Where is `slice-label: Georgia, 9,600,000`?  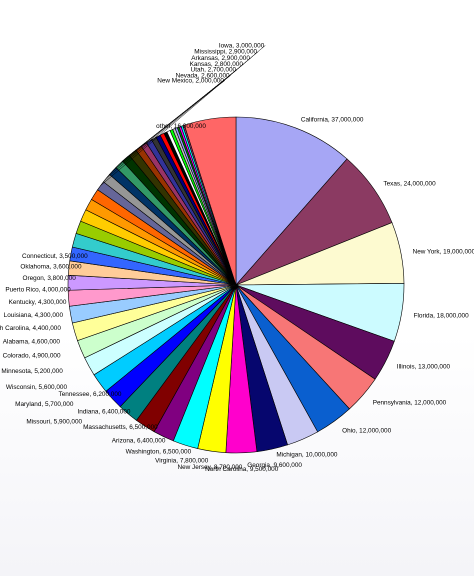 slice-label: Georgia, 9,600,000 is located at coordinates (274, 465).